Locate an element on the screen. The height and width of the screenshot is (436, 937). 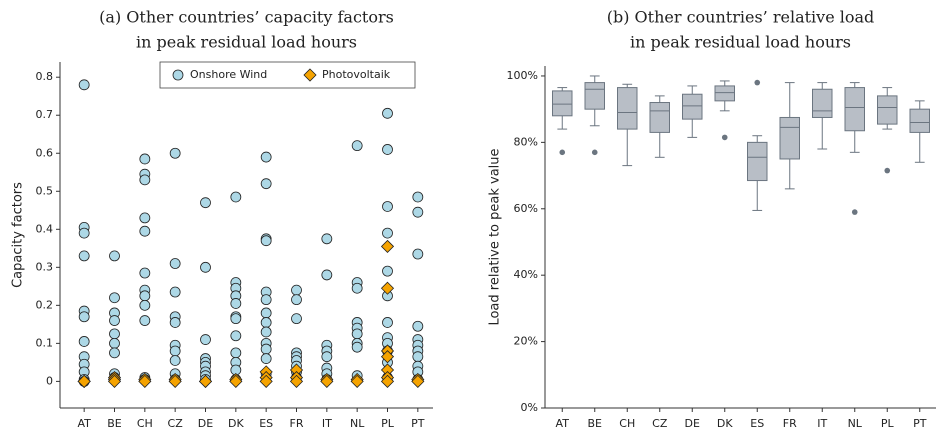
y-tick-label: 0.6 is located at coordinates (45, 152).